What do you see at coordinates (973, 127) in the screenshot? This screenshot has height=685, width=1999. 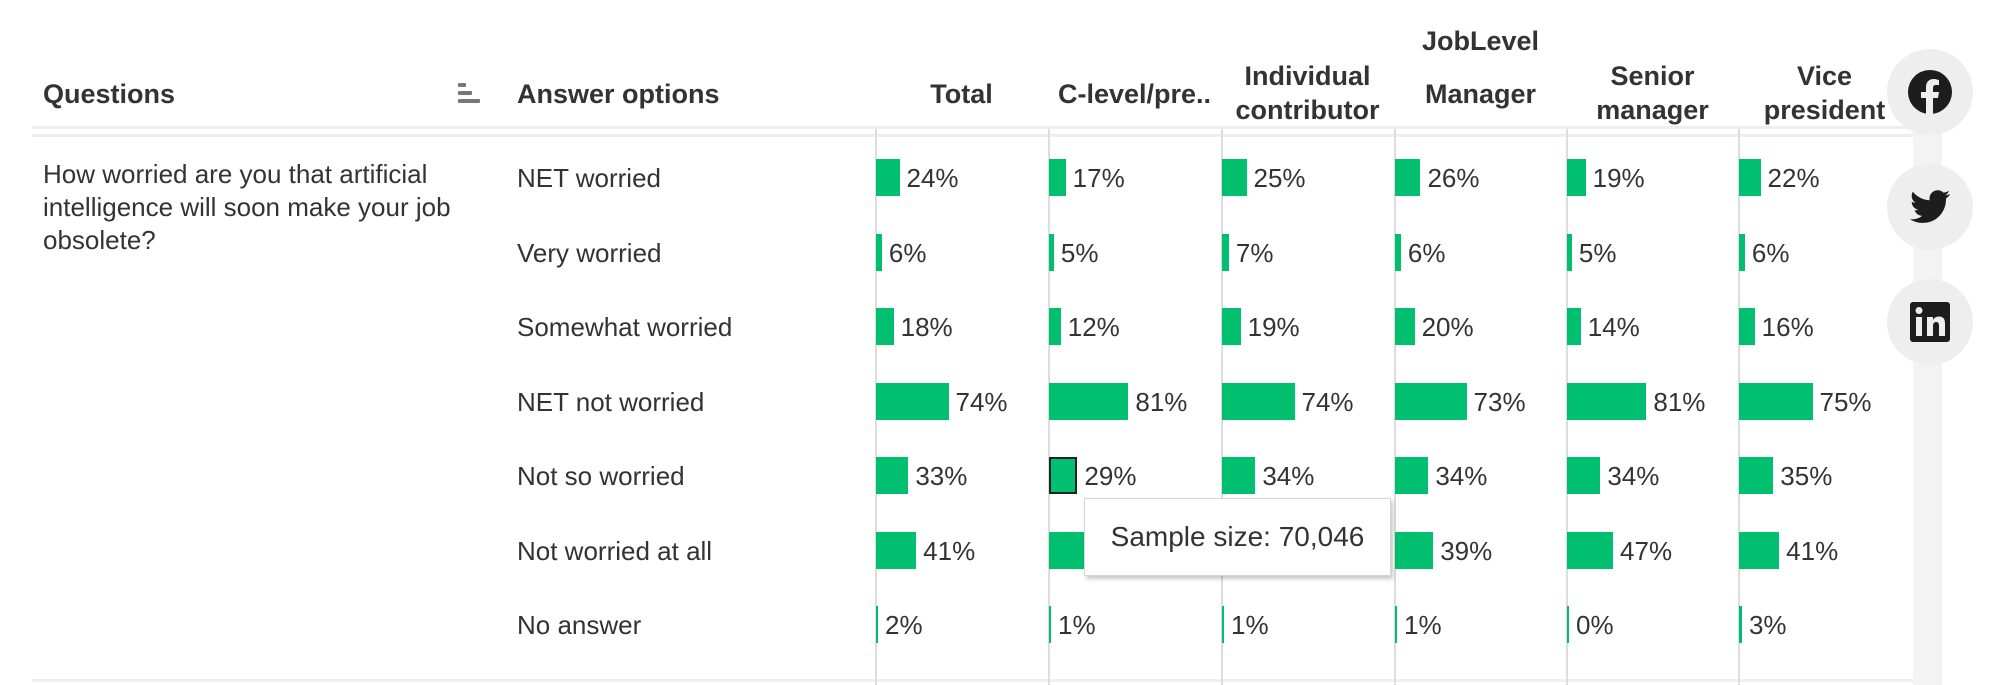 I see `header-divider-top` at bounding box center [973, 127].